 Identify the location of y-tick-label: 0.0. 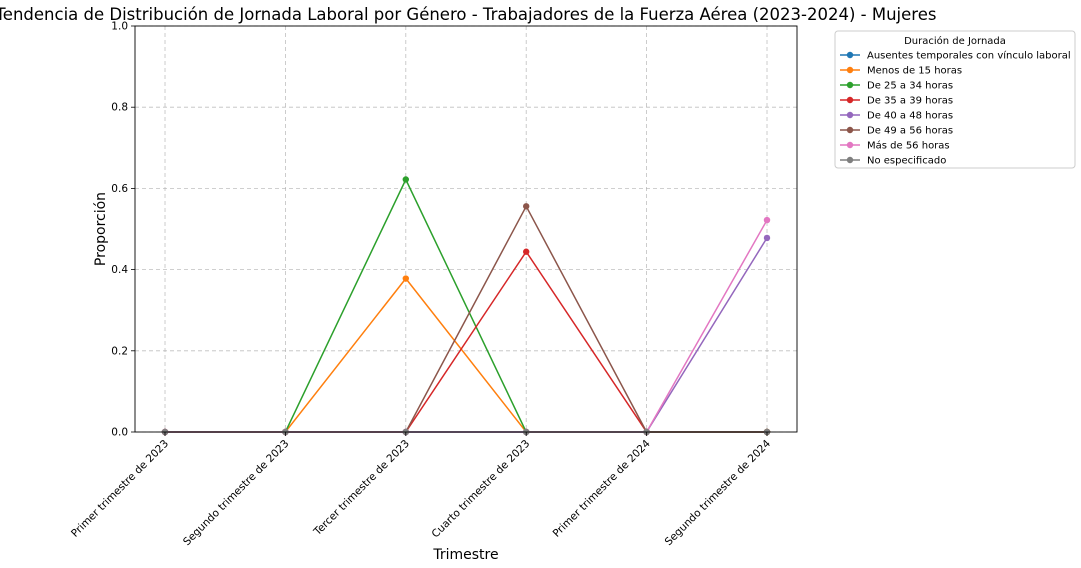
(119, 433).